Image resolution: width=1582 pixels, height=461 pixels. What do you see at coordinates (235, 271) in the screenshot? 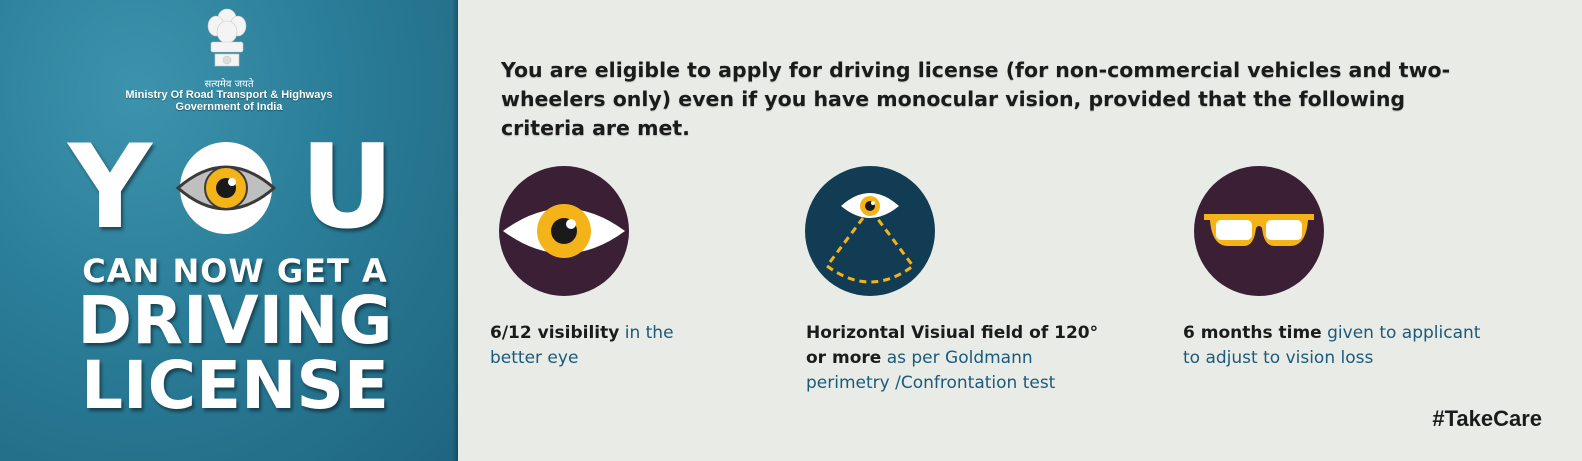
I see `title-line-can-now-get-a: CAN NOW GET A` at bounding box center [235, 271].